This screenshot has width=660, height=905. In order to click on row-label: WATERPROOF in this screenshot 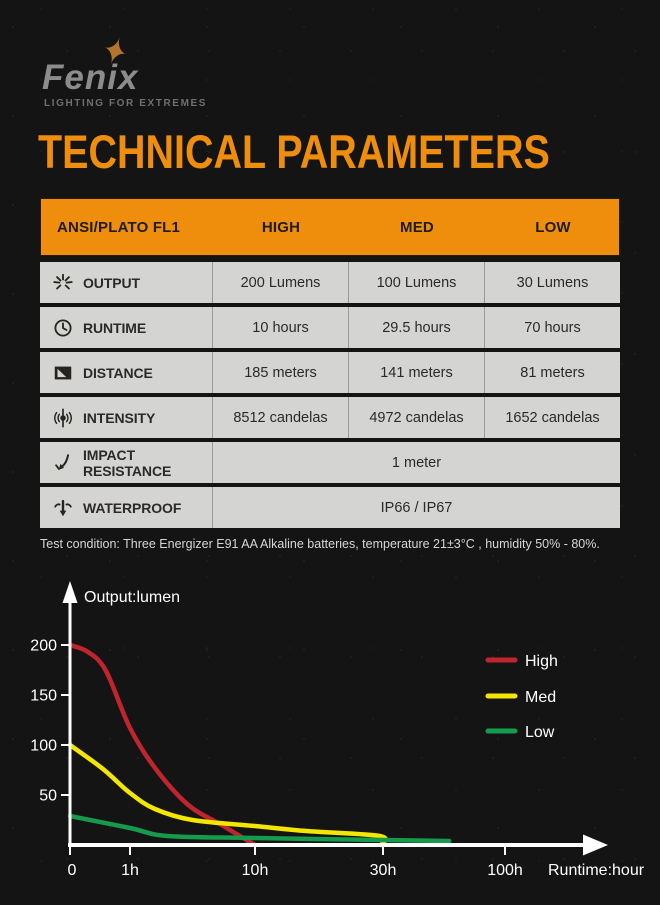, I will do `click(132, 507)`.